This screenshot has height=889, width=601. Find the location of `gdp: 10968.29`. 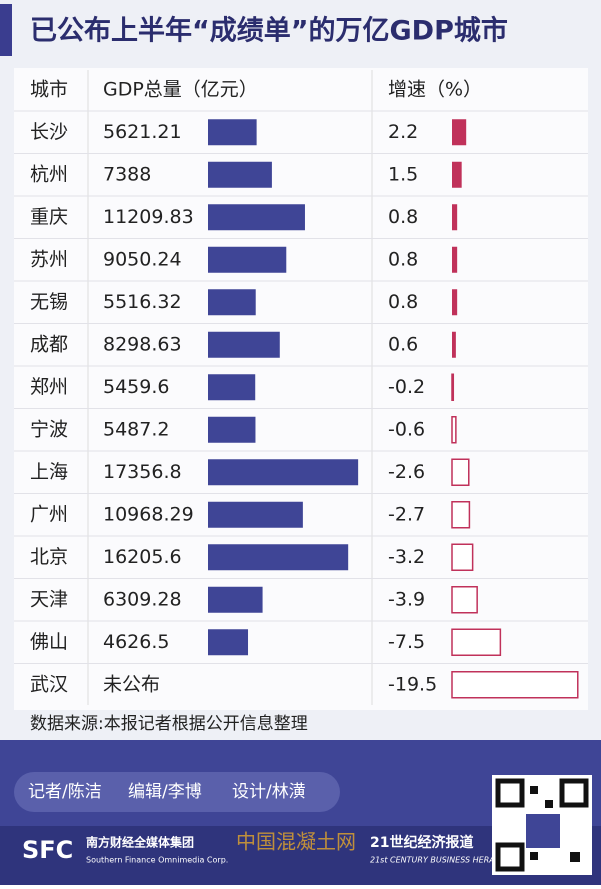

gdp: 10968.29 is located at coordinates (148, 514).